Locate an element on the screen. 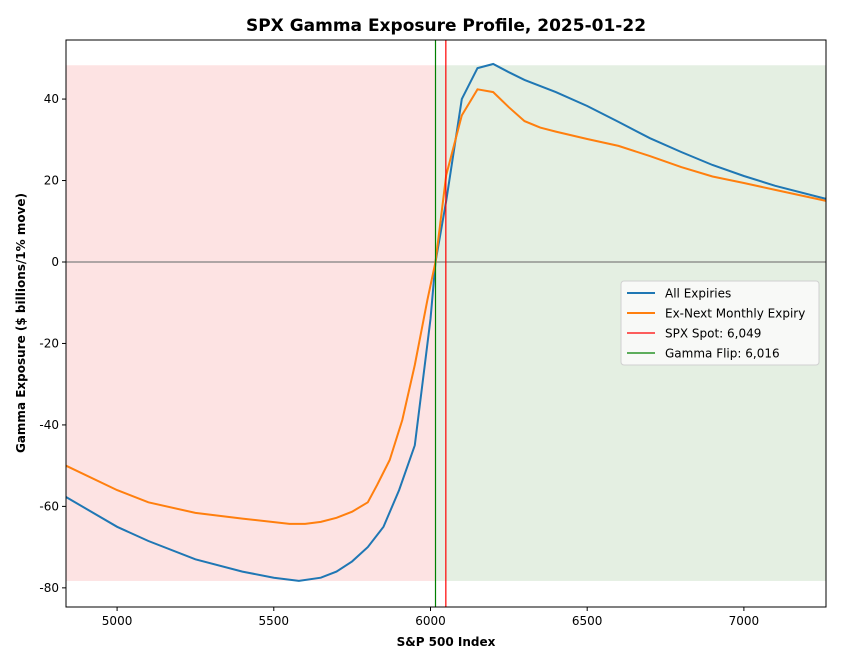 The height and width of the screenshot is (660, 854). y-axis-label: Gamma Exposure ($ billions/1% move) is located at coordinates (21, 323).